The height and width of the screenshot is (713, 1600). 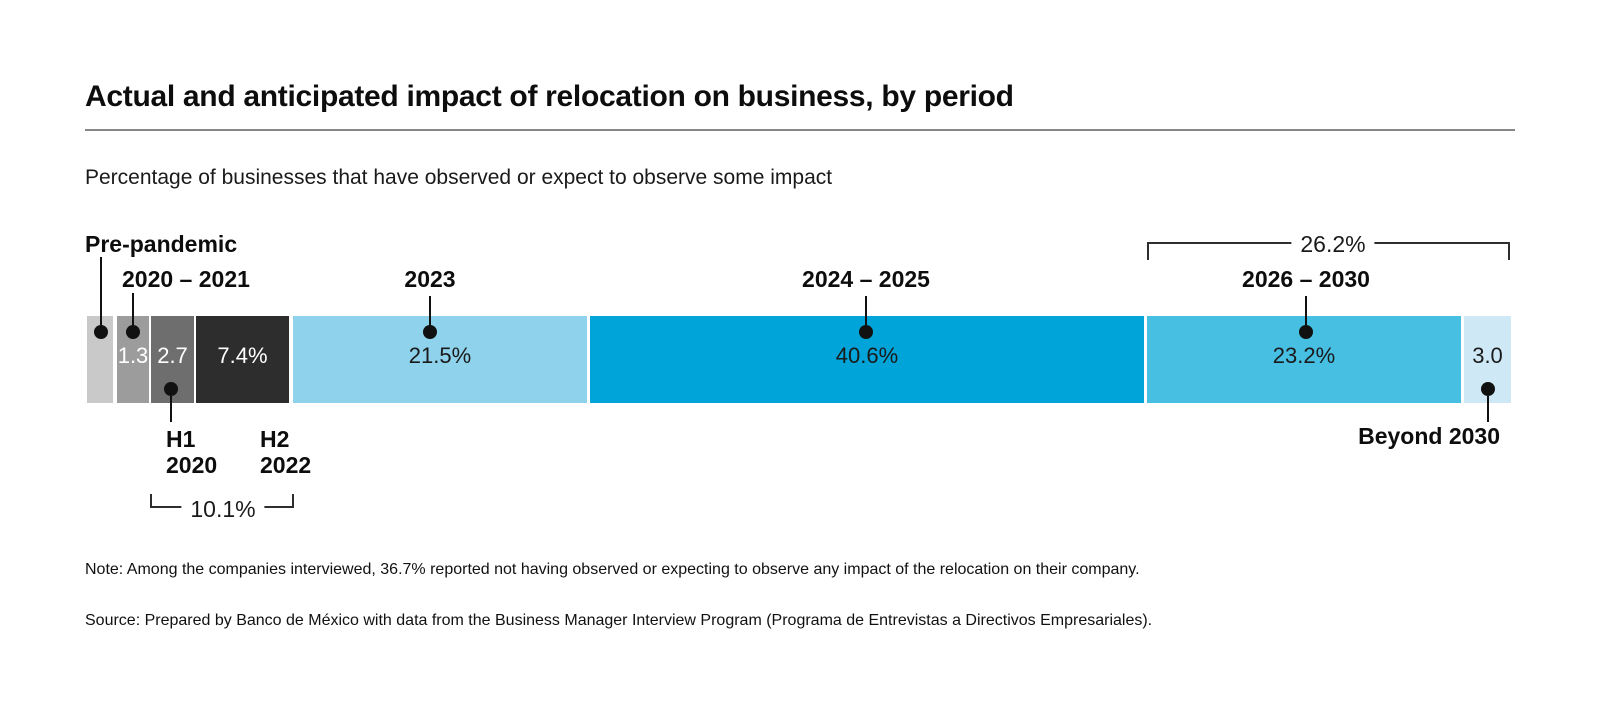 I want to click on bracket-2022-total-label: 10.1%, so click(x=223, y=509).